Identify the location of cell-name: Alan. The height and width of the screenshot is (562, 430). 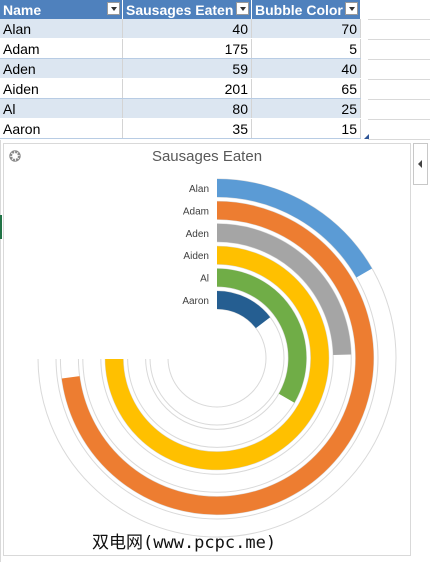
(61, 29).